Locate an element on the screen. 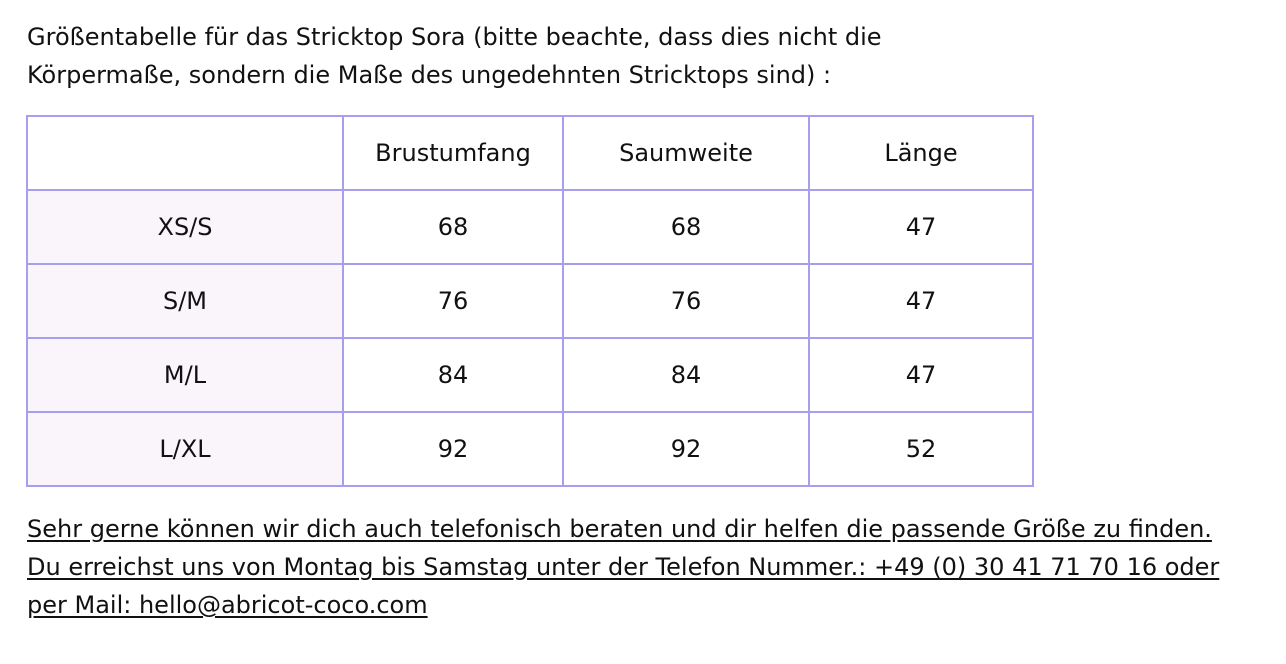 This screenshot has width=1286, height=664. header-cell-laenge: Länge is located at coordinates (921, 153).